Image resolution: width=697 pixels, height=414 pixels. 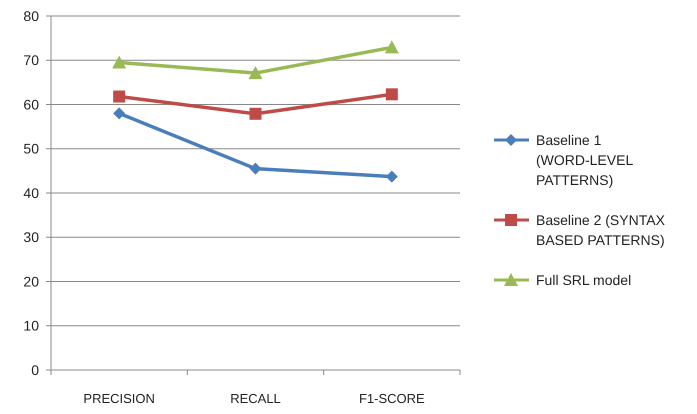 I want to click on y-tick-label: 0, so click(x=35, y=370).